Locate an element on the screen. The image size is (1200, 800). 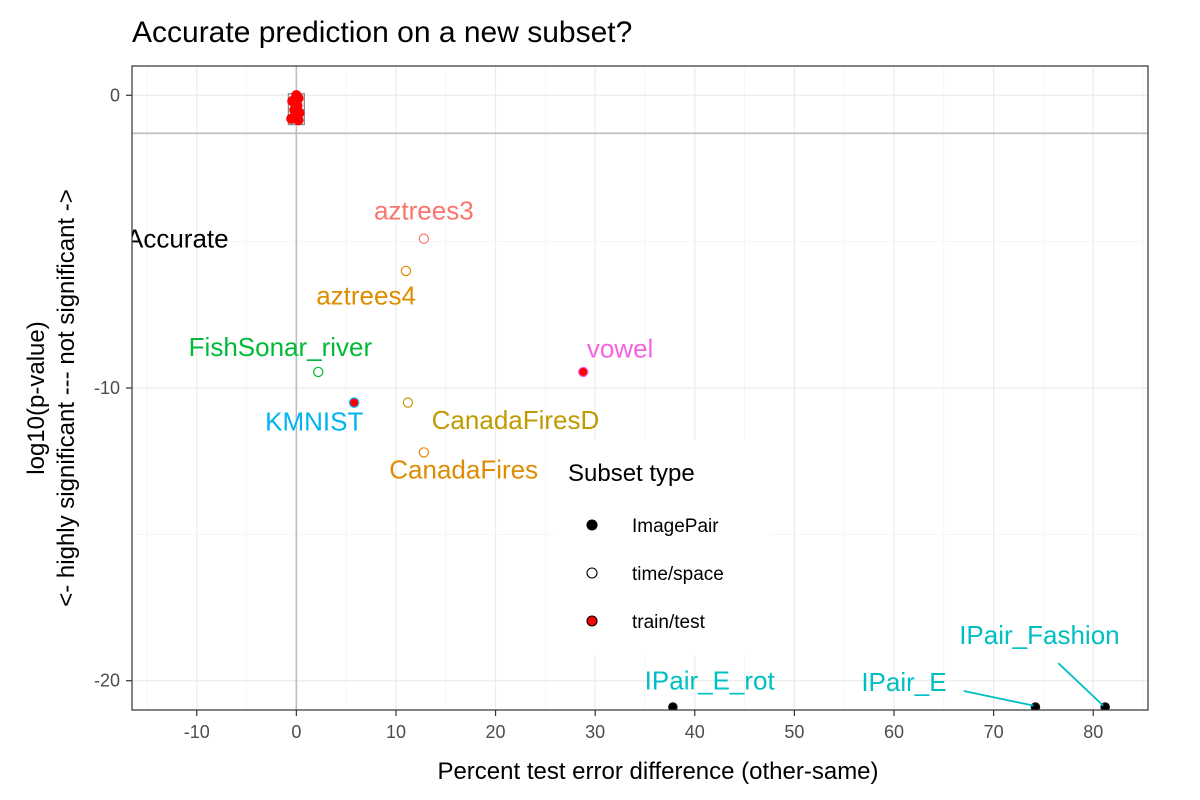
point-label: aztrees4 is located at coordinates (366, 296).